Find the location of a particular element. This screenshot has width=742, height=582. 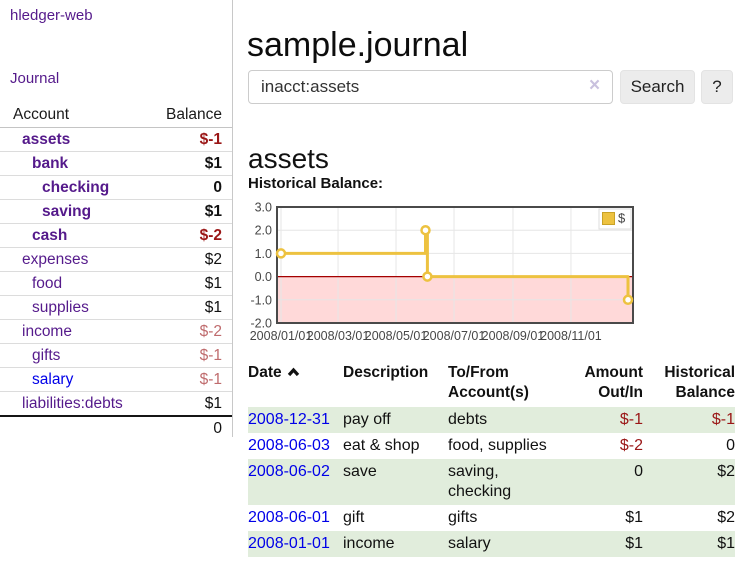

chart-title: Historical Balance: is located at coordinates (316, 183).